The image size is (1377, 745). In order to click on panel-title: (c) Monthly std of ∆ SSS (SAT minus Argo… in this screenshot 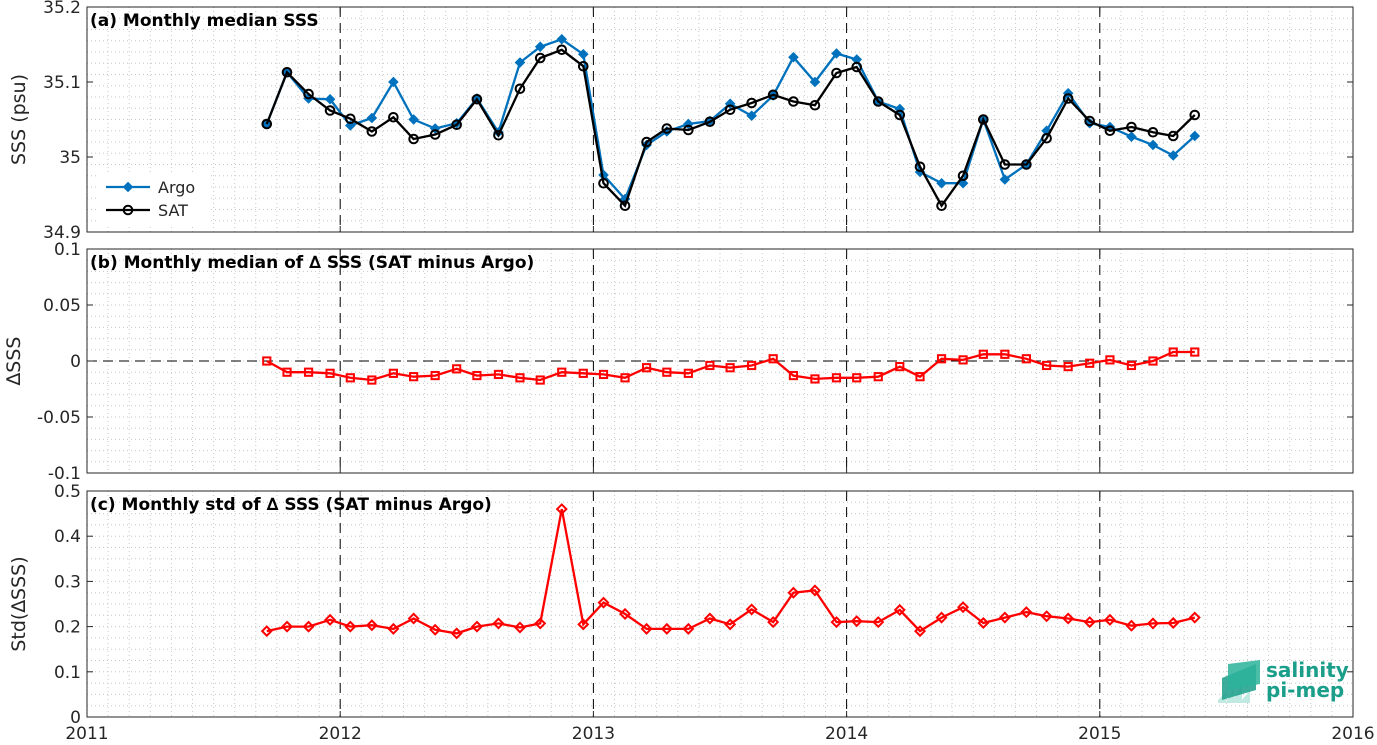, I will do `click(291, 505)`.